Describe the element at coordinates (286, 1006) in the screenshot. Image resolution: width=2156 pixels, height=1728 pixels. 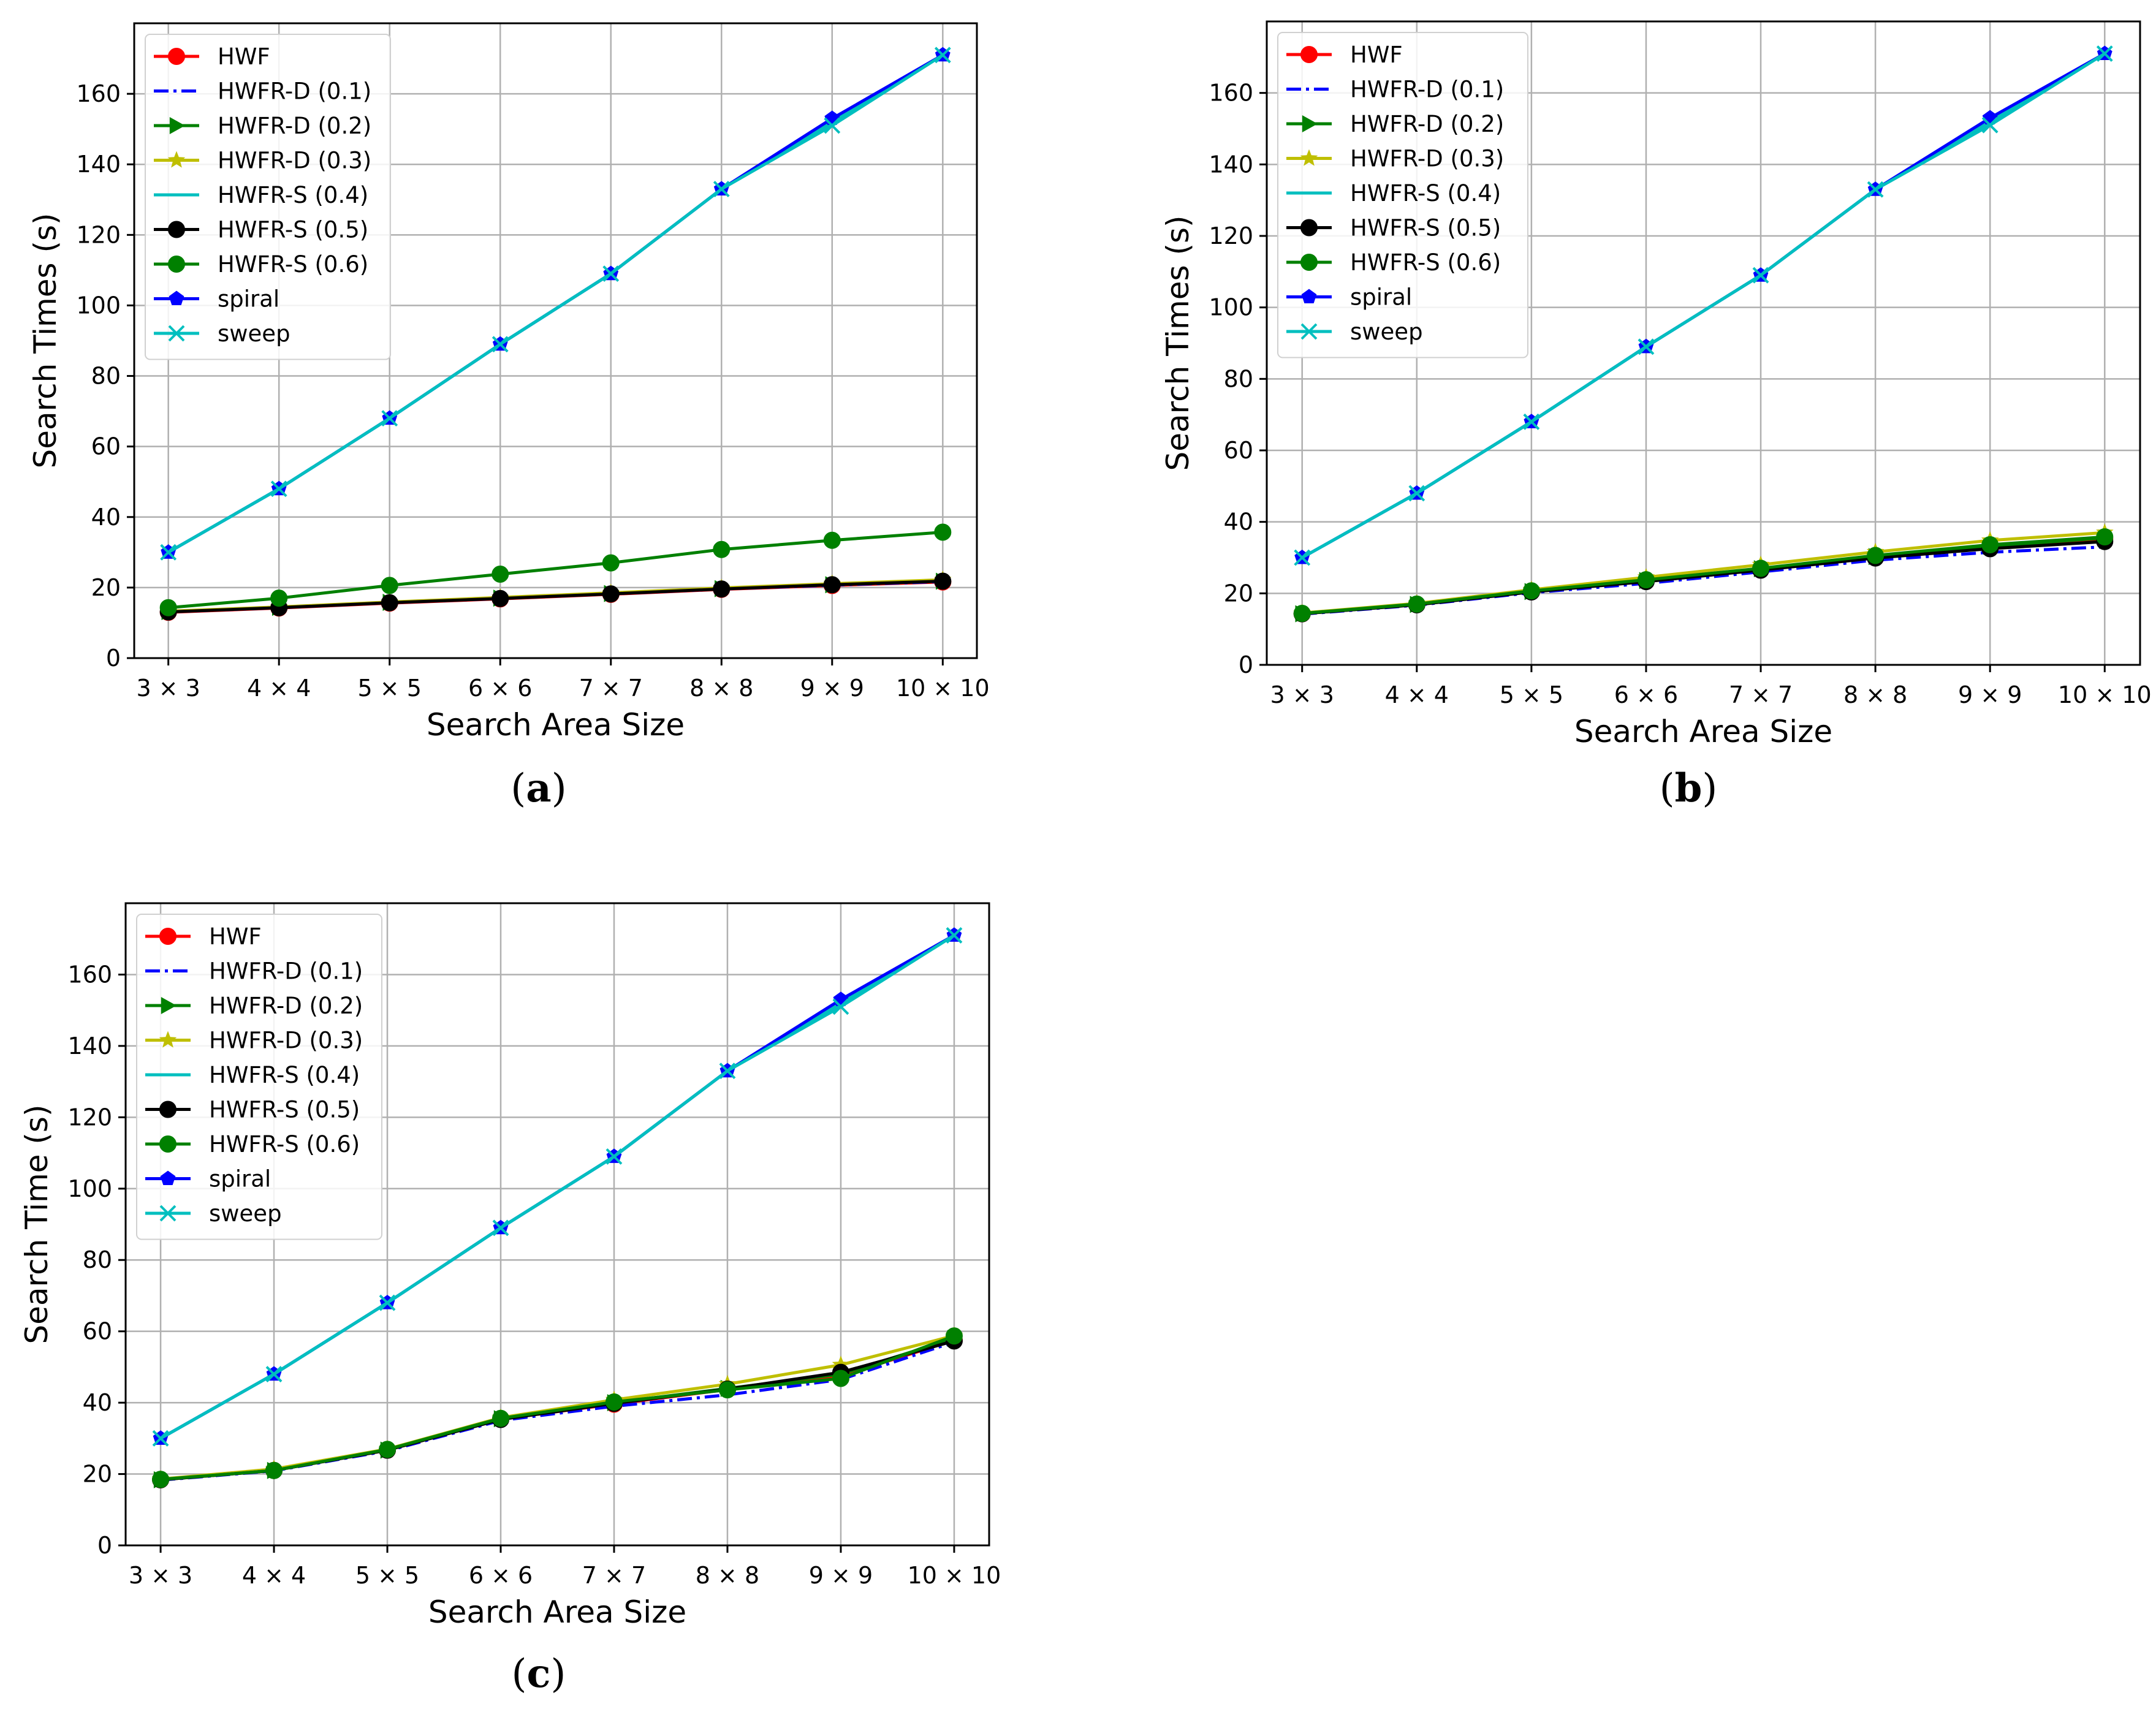
I see `legend-label: HWFR-D (0.2)` at that location.